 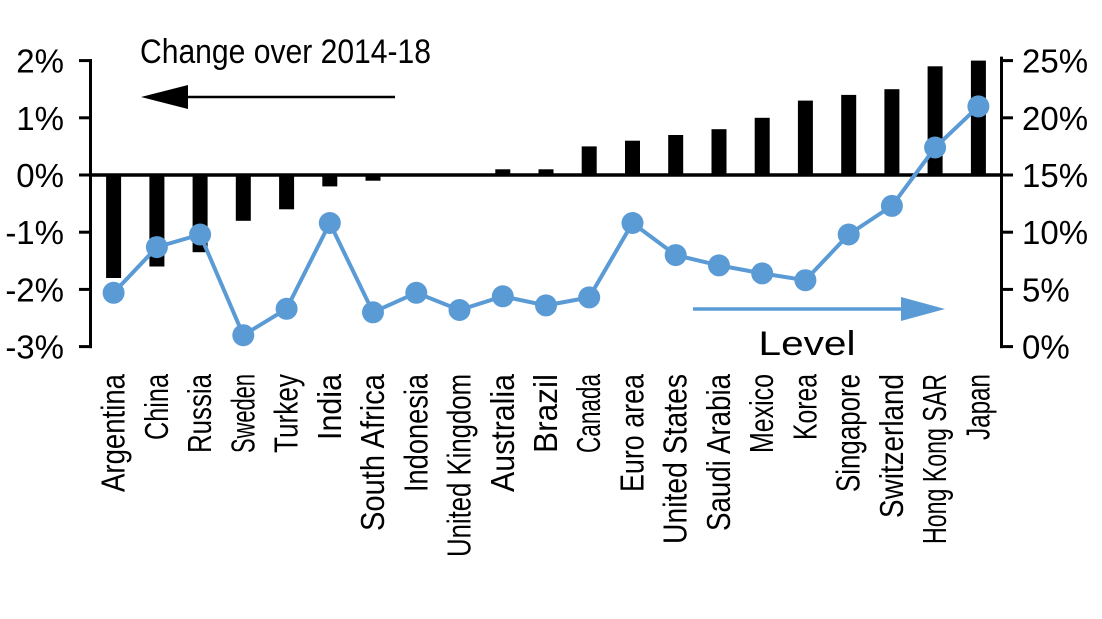 What do you see at coordinates (632, 432) in the screenshot?
I see `category-label-euro-area: Euro area` at bounding box center [632, 432].